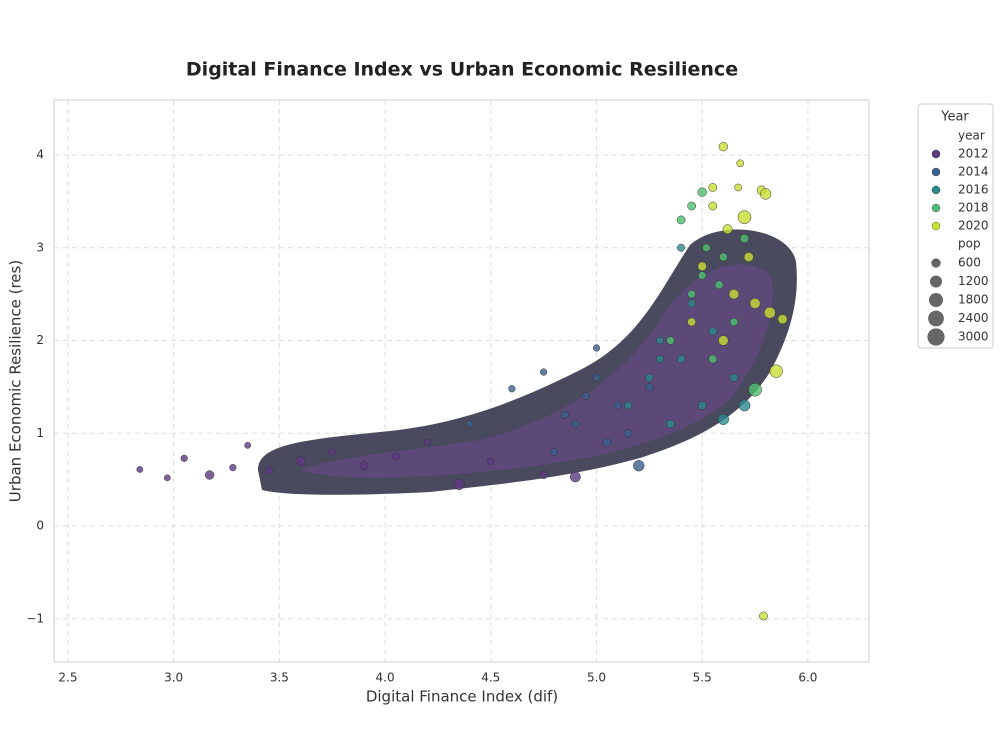 The height and width of the screenshot is (754, 1000). I want to click on legend-label: 1800, so click(973, 300).